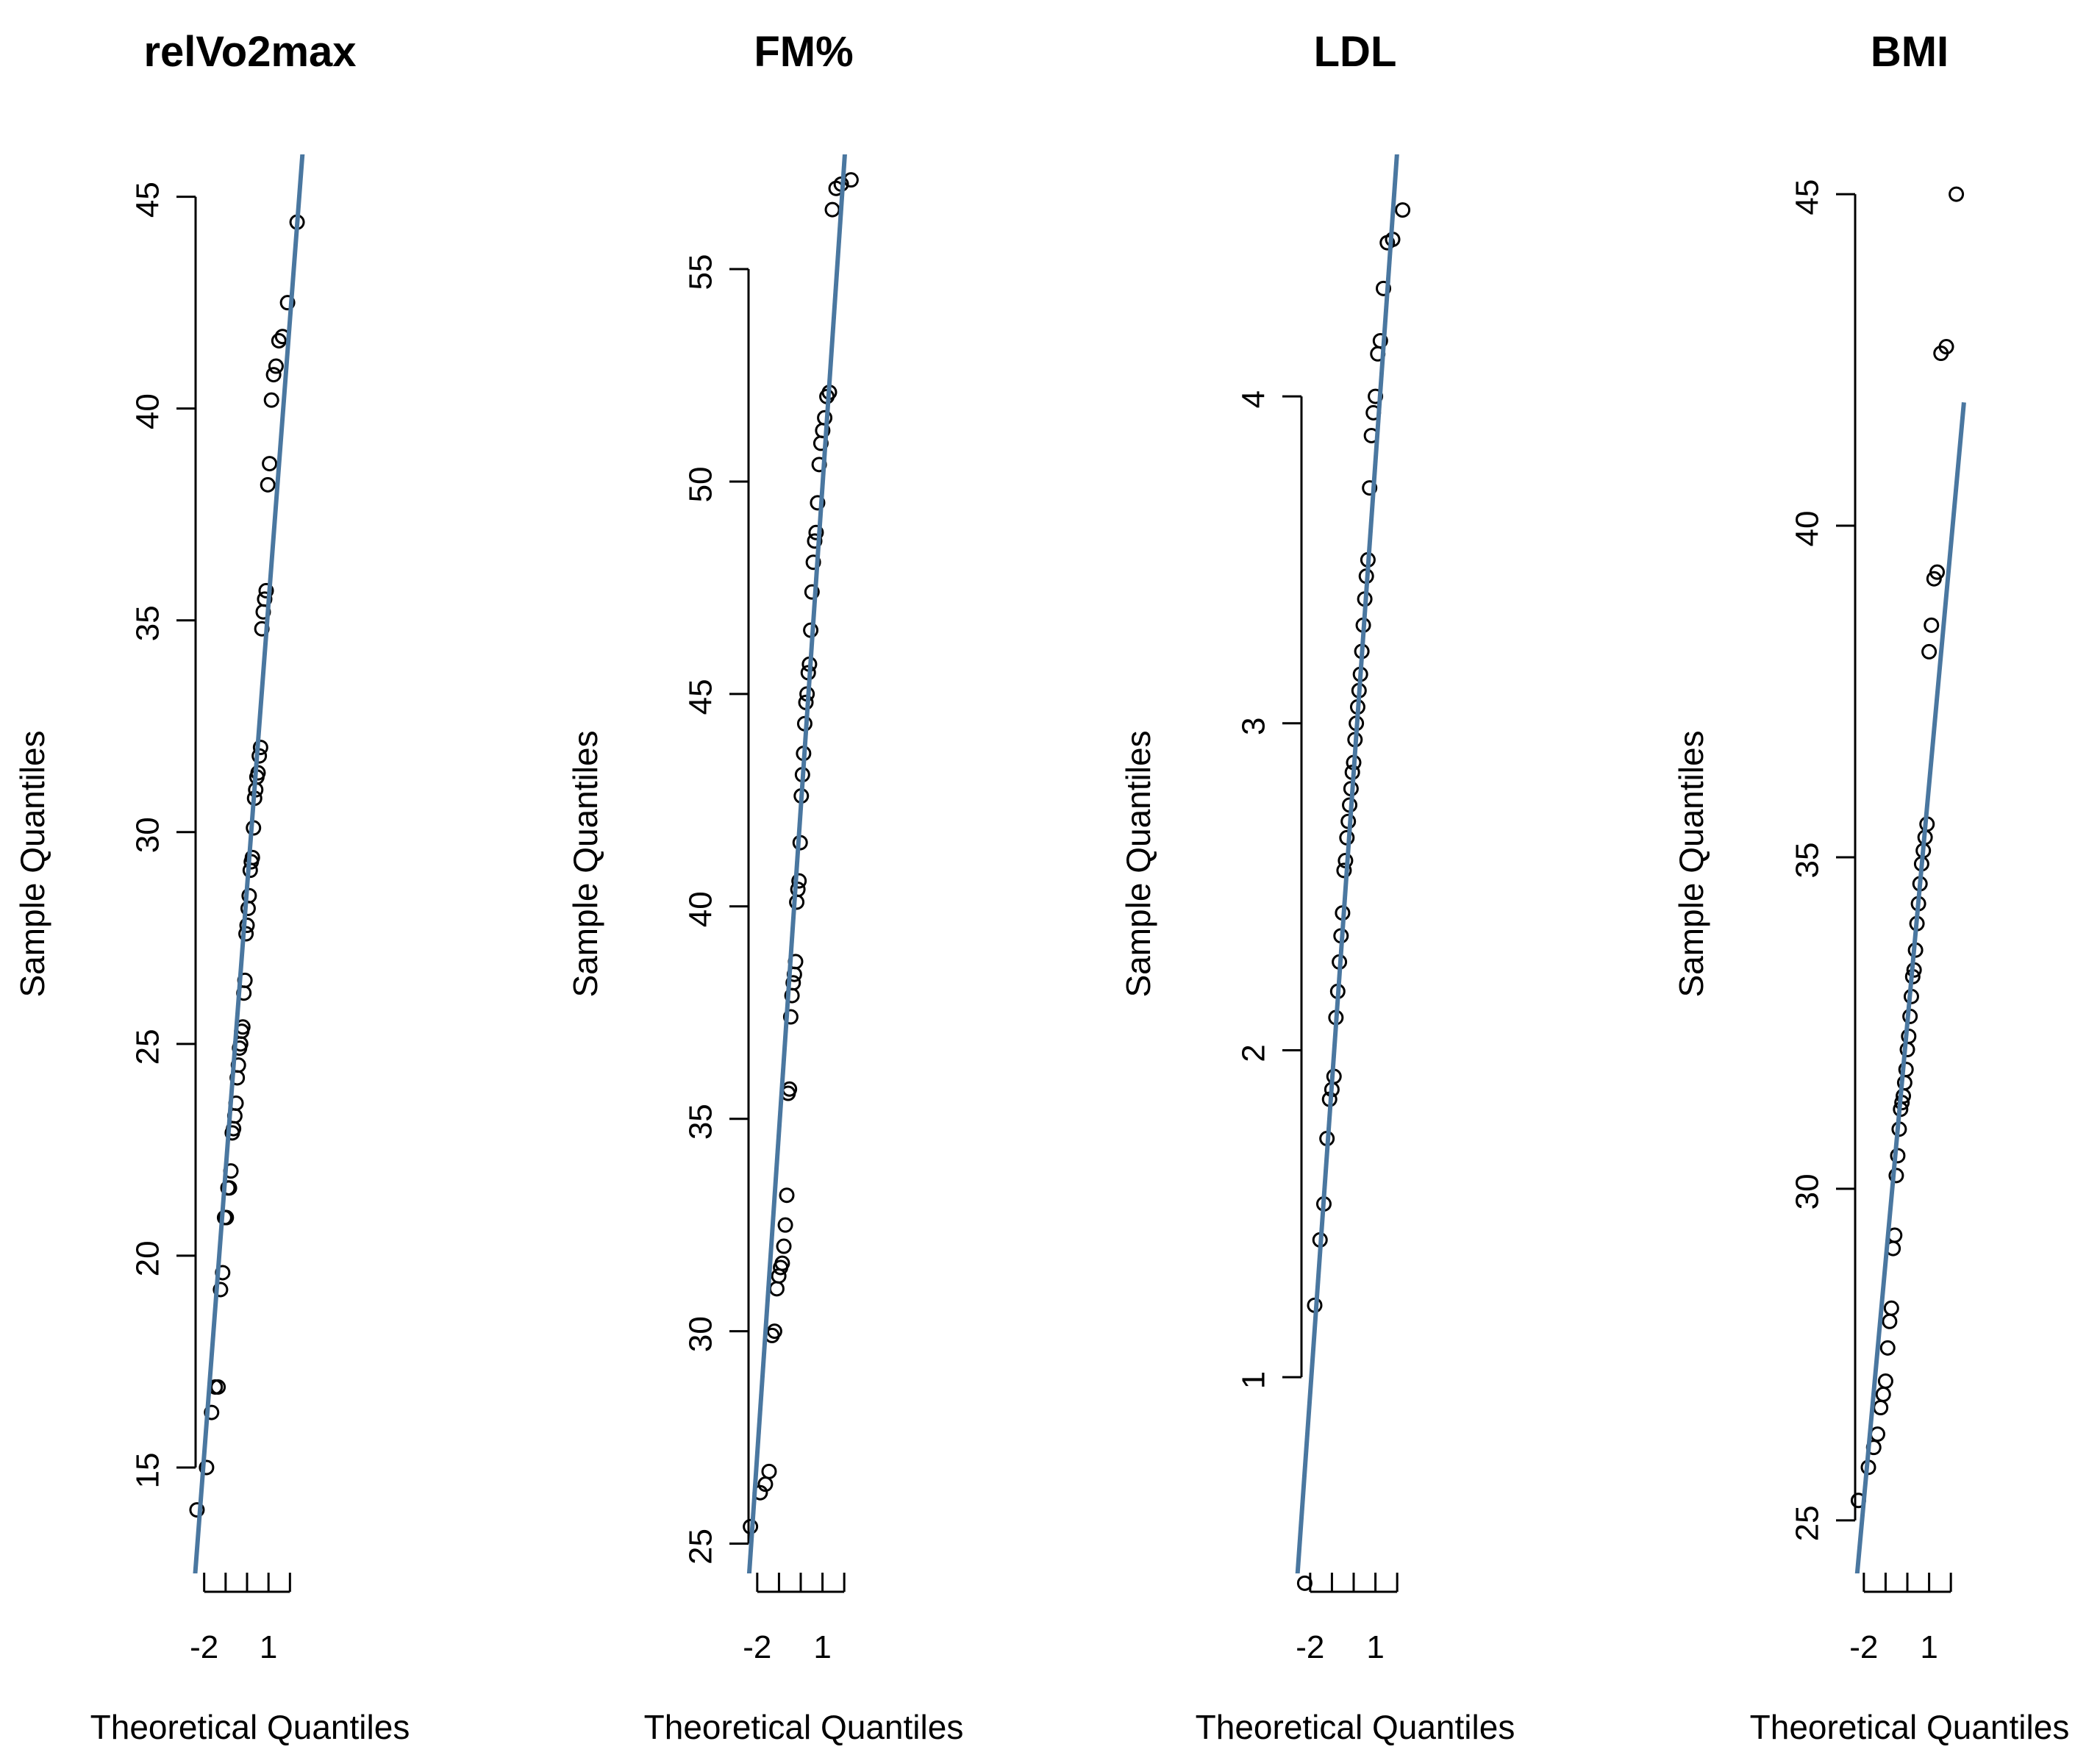  Describe the element at coordinates (1254, 1053) in the screenshot. I see `y-tick-label: 2` at that location.